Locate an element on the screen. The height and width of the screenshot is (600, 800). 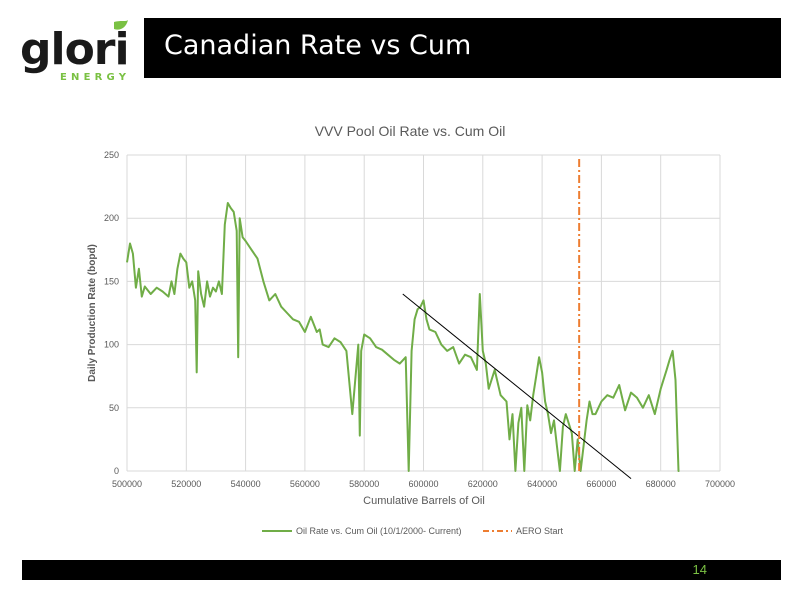
x-tick-label: 520000 is located at coordinates (186, 484).